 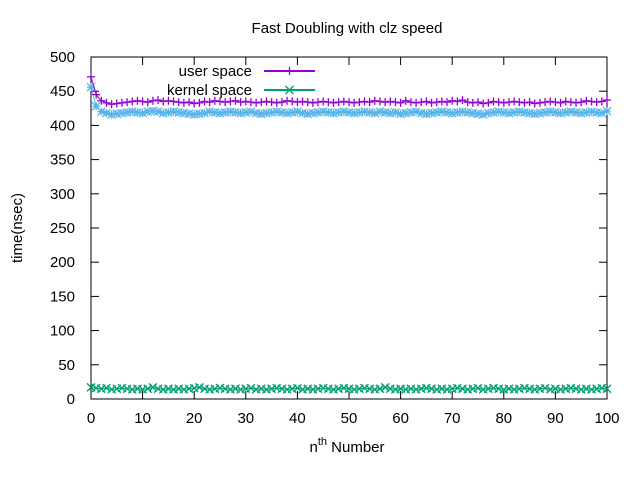 What do you see at coordinates (71, 399) in the screenshot?
I see `y-tick-label: 0` at bounding box center [71, 399].